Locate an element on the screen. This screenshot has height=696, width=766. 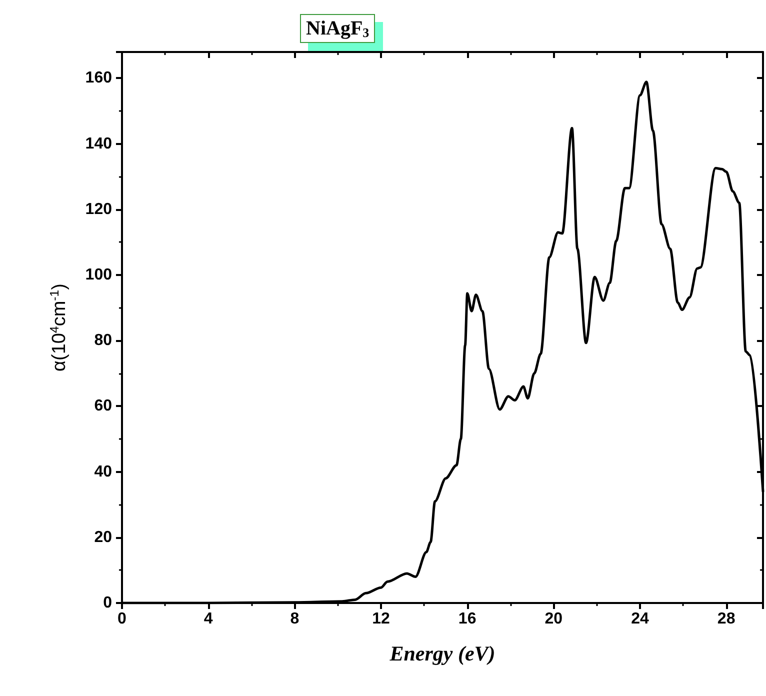
y-tick-label: 120 is located at coordinates (98, 209).